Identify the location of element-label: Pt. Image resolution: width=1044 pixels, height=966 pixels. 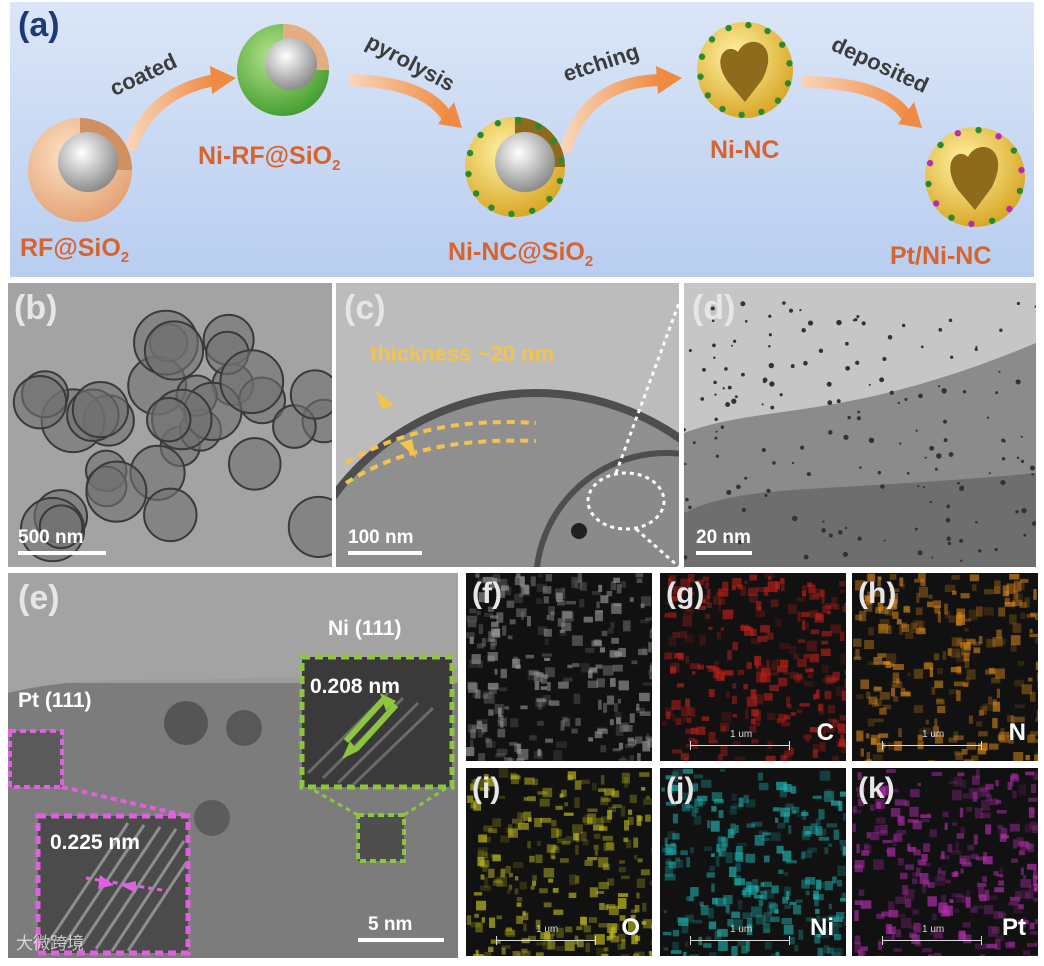
(1014, 927).